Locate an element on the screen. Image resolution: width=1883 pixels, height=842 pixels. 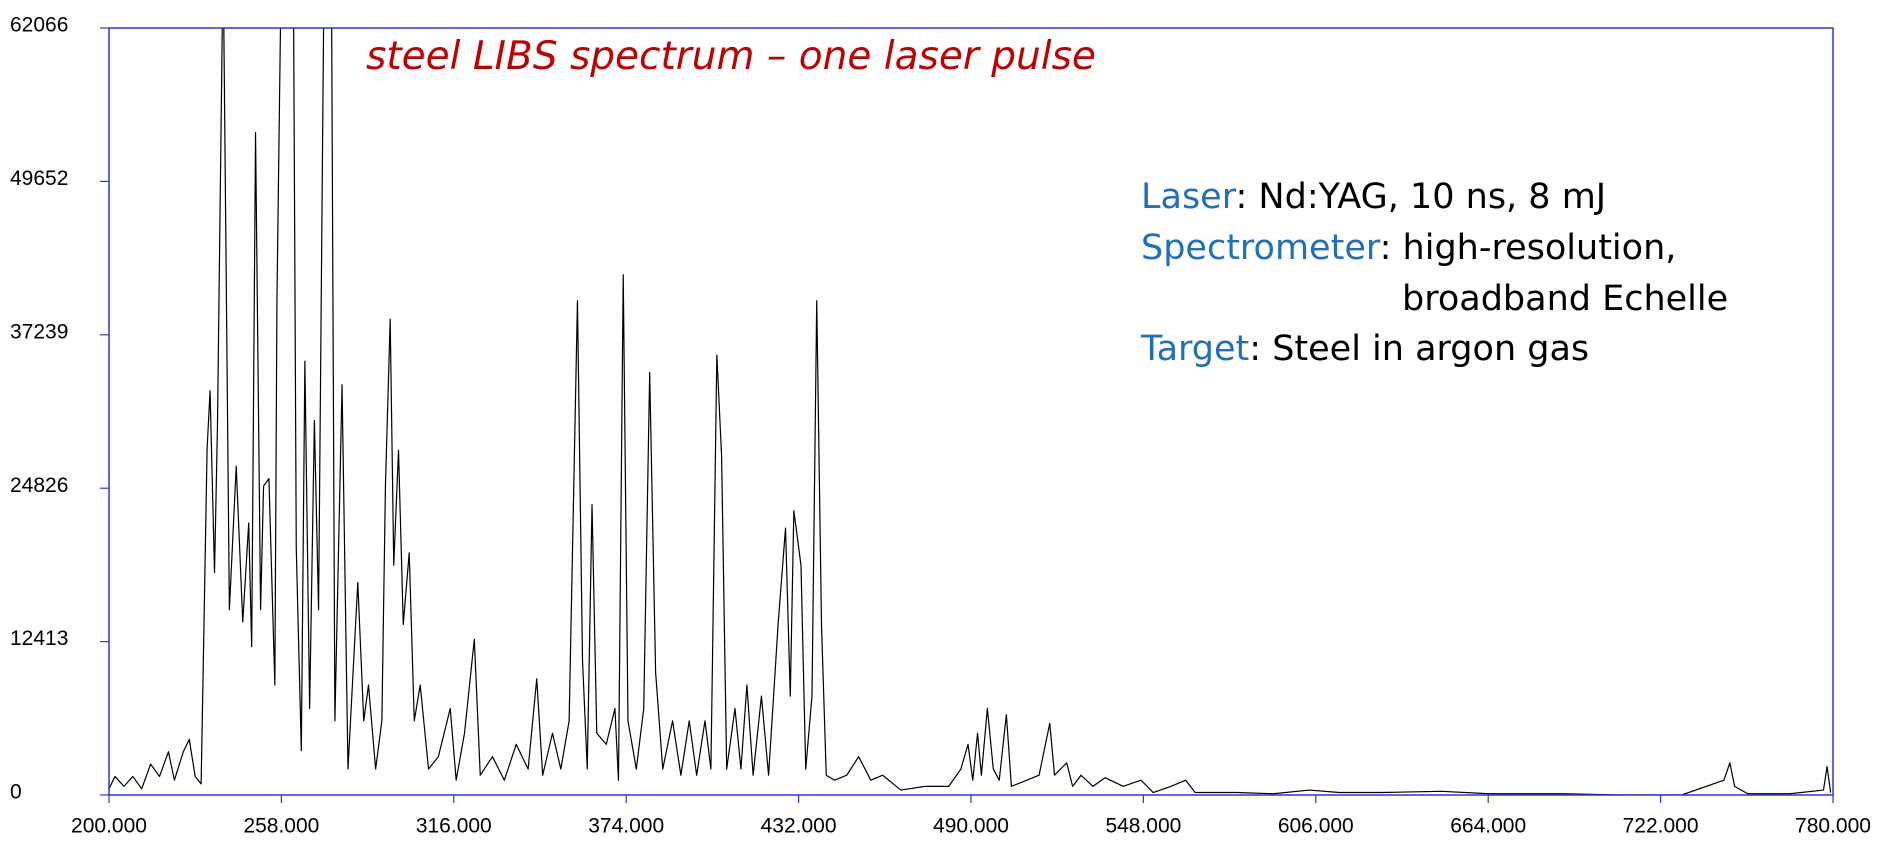
x-tick-label: 780.000 is located at coordinates (1833, 826).